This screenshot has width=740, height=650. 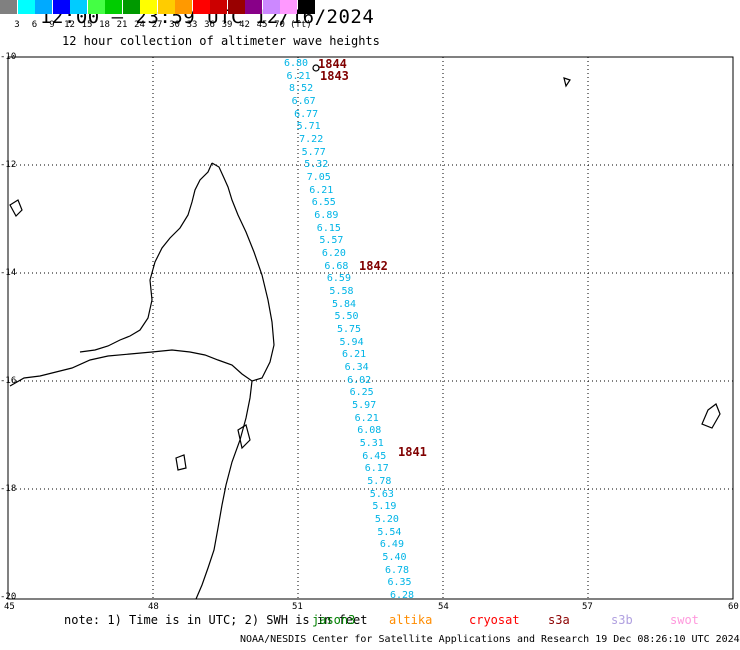 I want to click on legend-label: 39, so click(x=227, y=25).